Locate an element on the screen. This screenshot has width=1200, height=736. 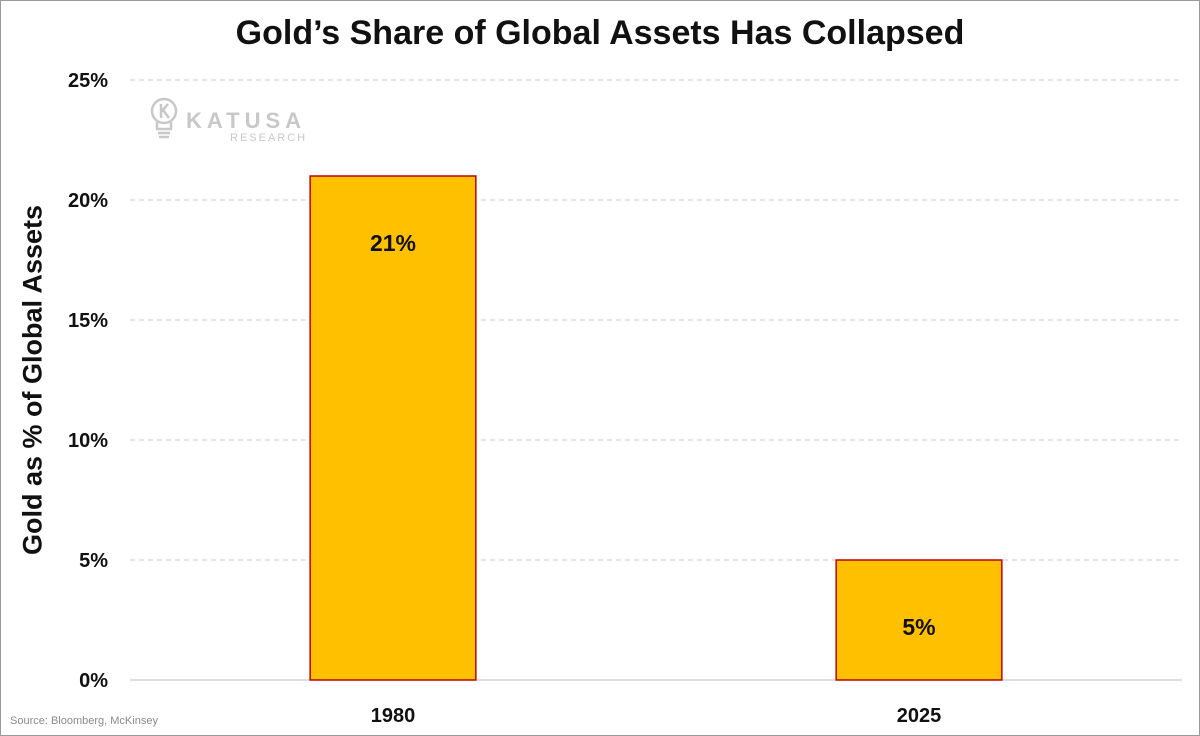
katusa-logo: KATUSA RESEARCH is located at coordinates (233, 121).